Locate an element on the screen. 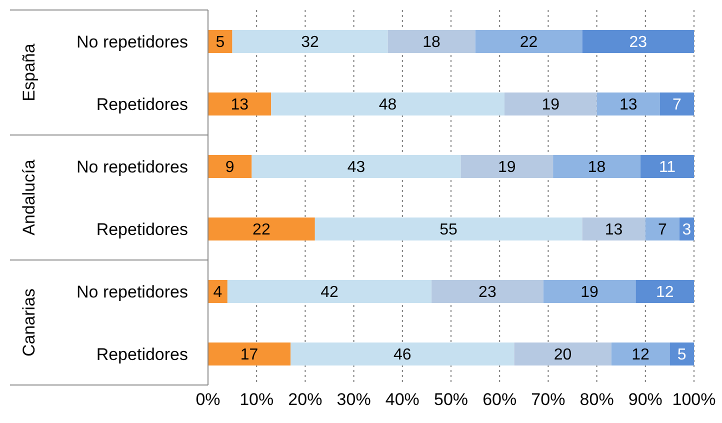  data-label: 32 is located at coordinates (310, 43).